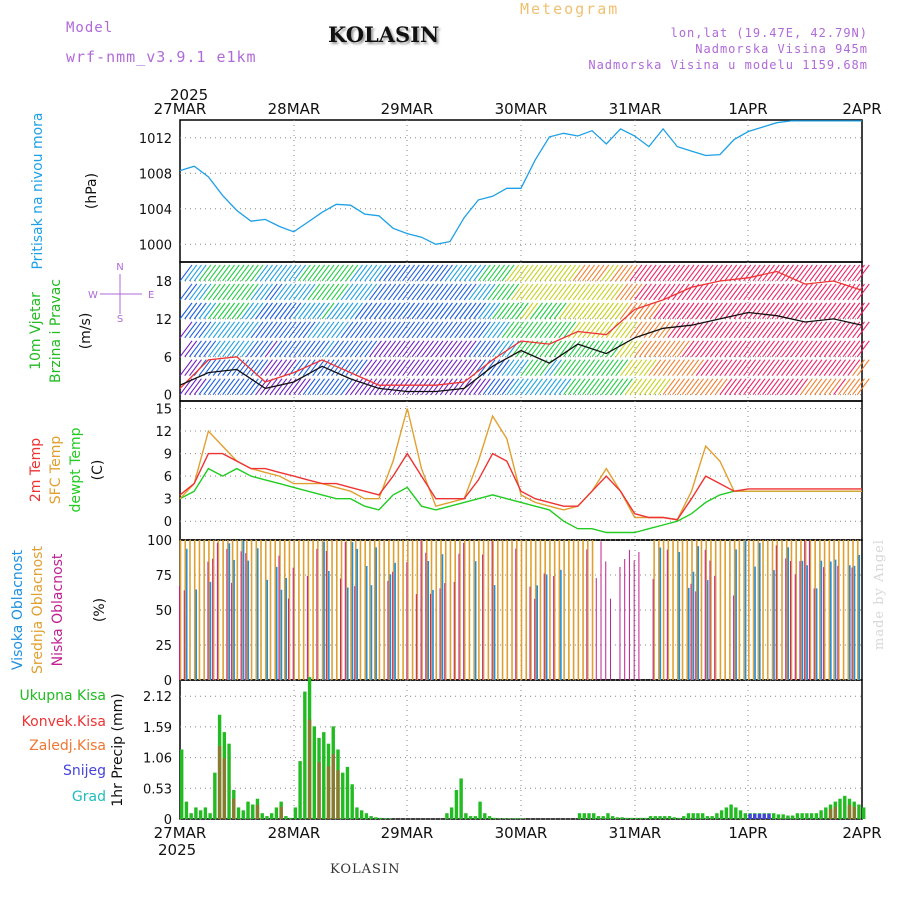 The width and height of the screenshot is (900, 900). What do you see at coordinates (89, 797) in the screenshot?
I see `precip-legend-label: Grad` at bounding box center [89, 797].